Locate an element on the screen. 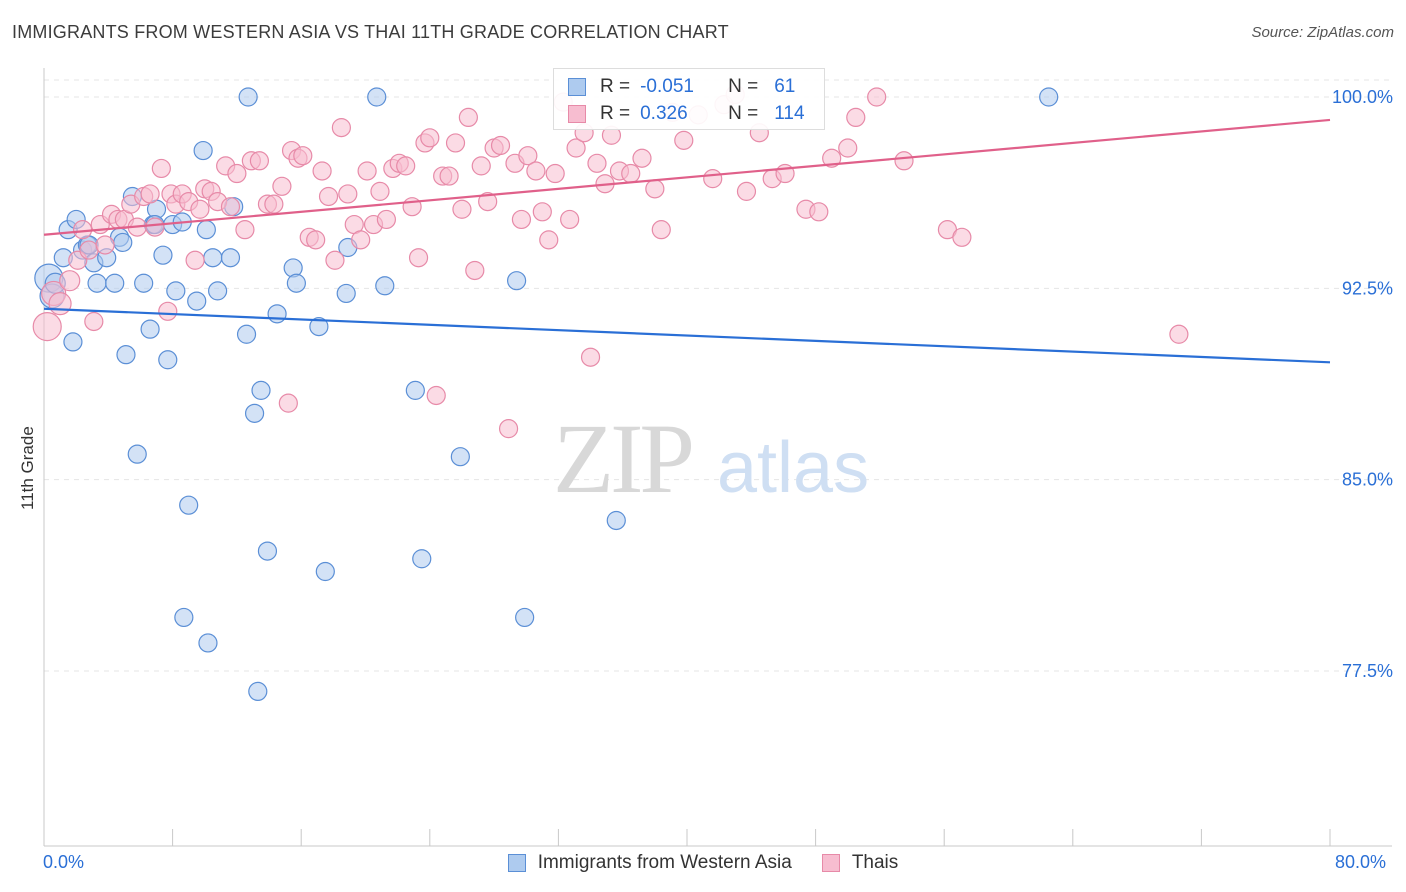  legend-row-immigrants: R = -0.051 N = 61 is located at coordinates (681, 87).